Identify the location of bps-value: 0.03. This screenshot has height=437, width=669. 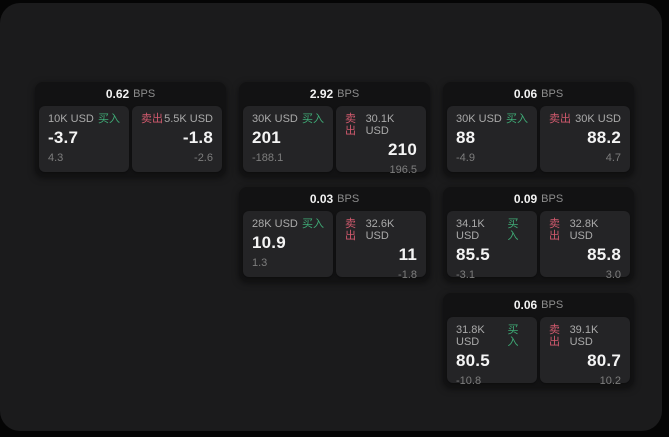
(321, 199).